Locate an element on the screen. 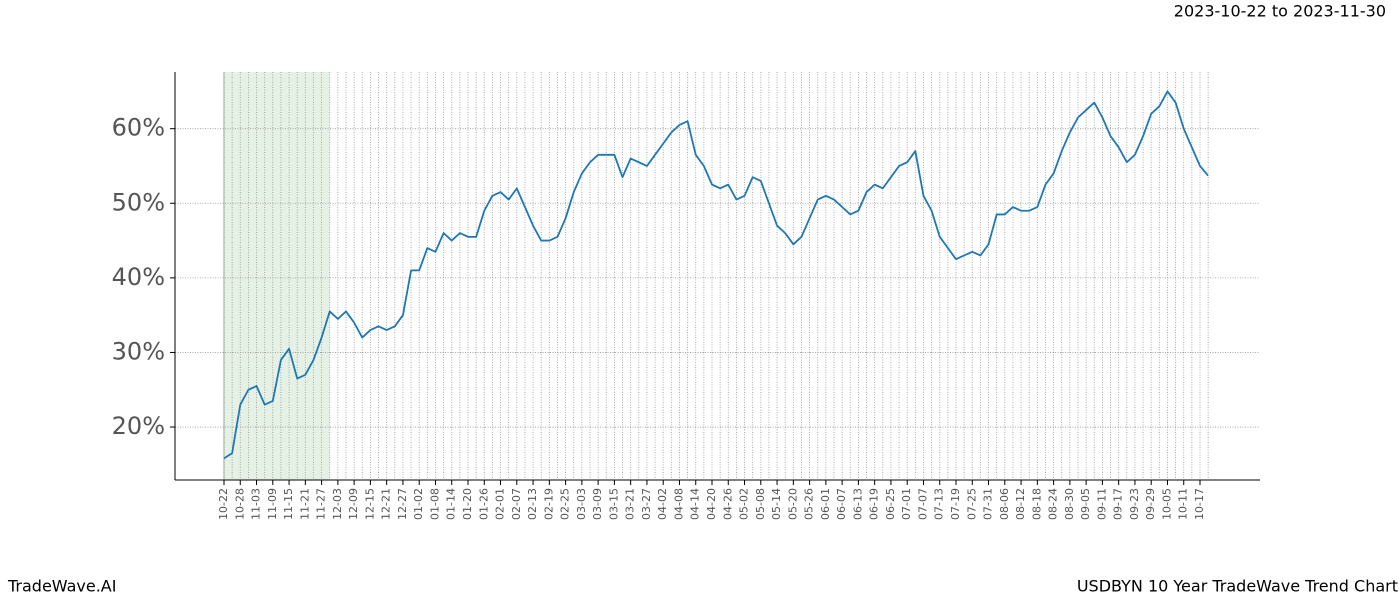  x-tick-label: 05-08 is located at coordinates (760, 504).